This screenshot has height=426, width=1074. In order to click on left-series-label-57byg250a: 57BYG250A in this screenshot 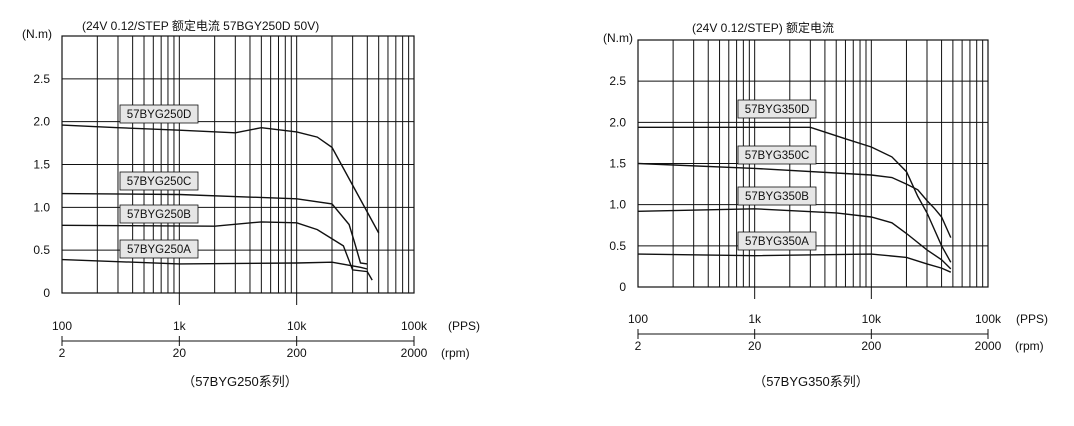, I will do `click(159, 249)`.